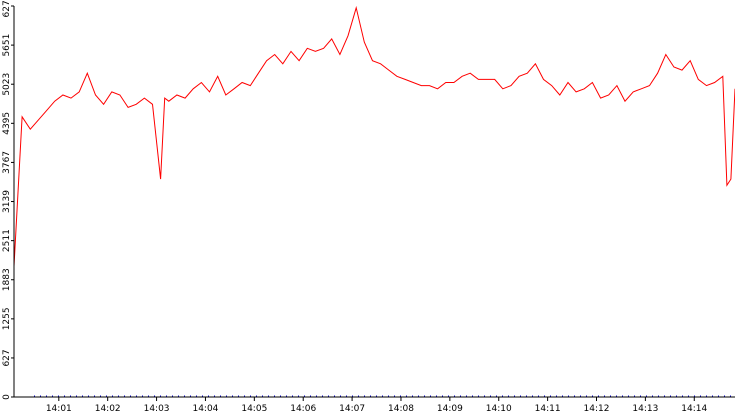 The width and height of the screenshot is (735, 415). What do you see at coordinates (548, 409) in the screenshot?
I see `x-tick-label: 14:11` at bounding box center [548, 409].